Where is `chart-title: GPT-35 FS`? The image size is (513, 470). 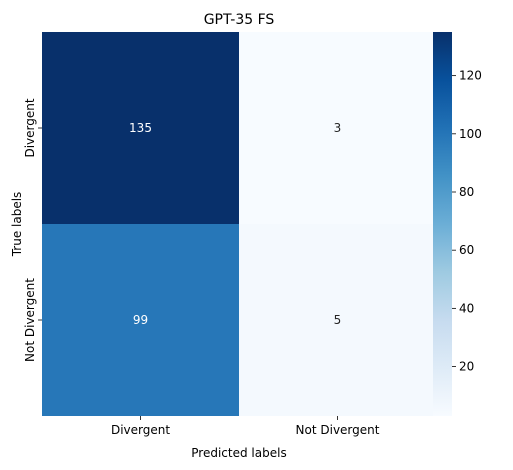 chart-title: GPT-35 FS is located at coordinates (239, 20).